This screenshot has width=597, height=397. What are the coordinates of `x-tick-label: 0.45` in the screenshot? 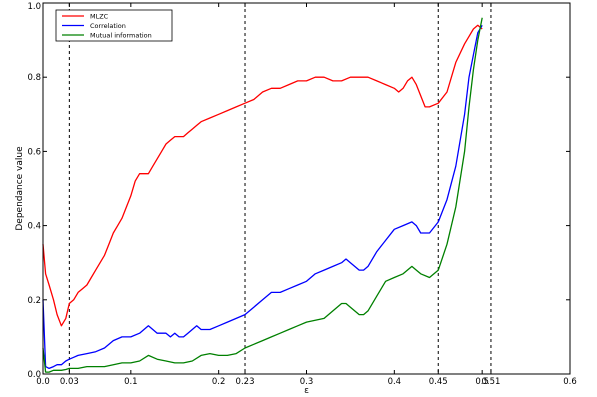 It's located at (438, 382).